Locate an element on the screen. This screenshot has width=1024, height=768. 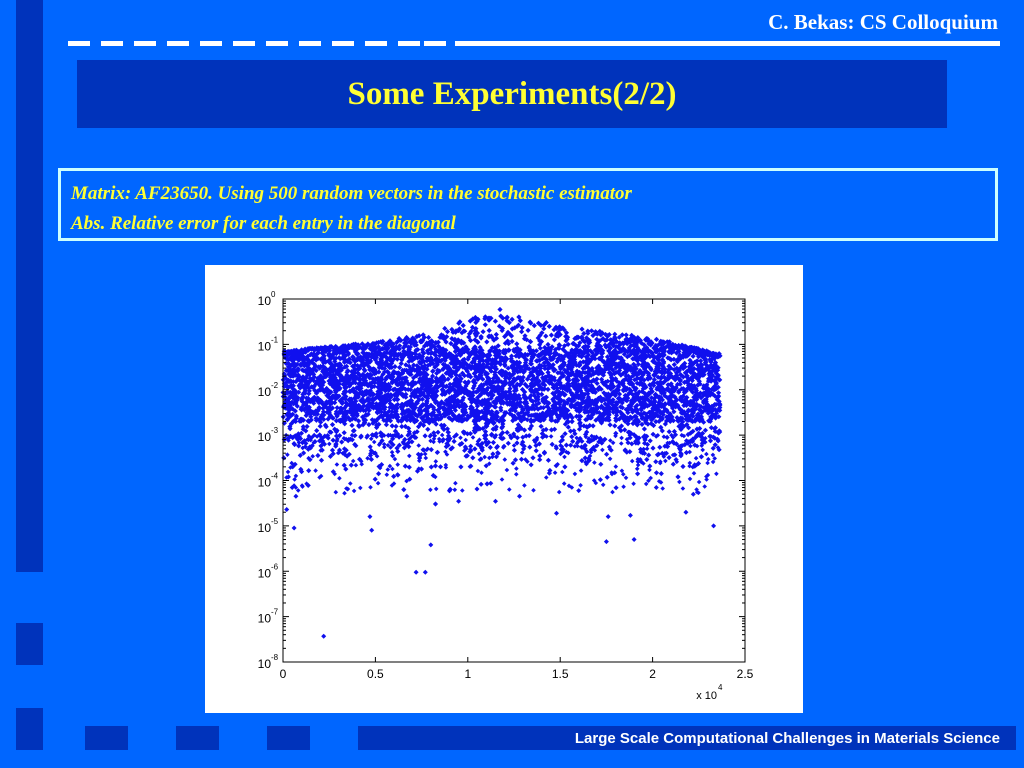
slide-title: Some Experiments(2/2) is located at coordinates (512, 93).